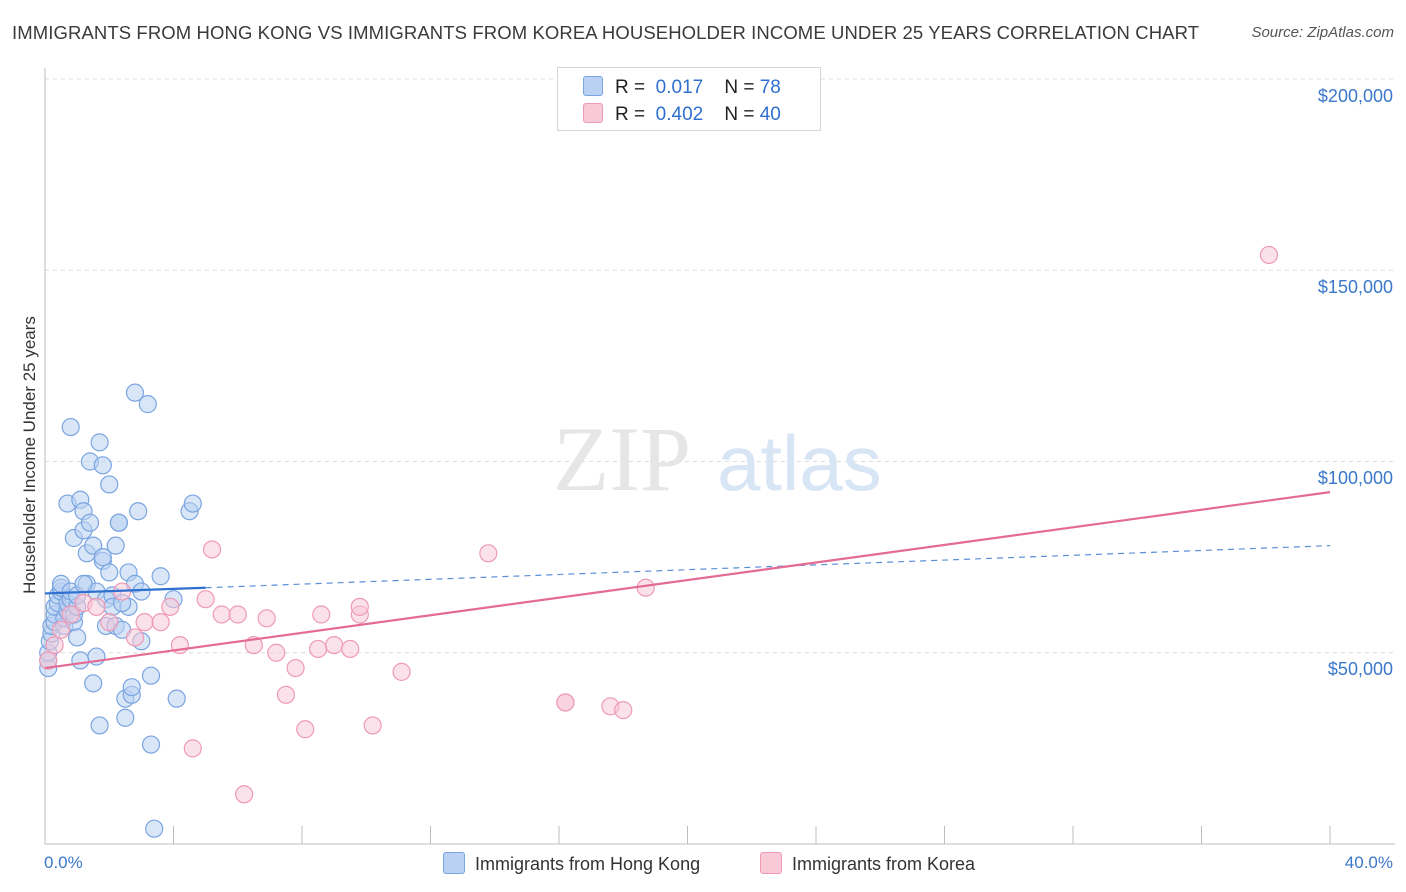 The image size is (1406, 892). I want to click on watermark-zip: ZIP, so click(622, 459).